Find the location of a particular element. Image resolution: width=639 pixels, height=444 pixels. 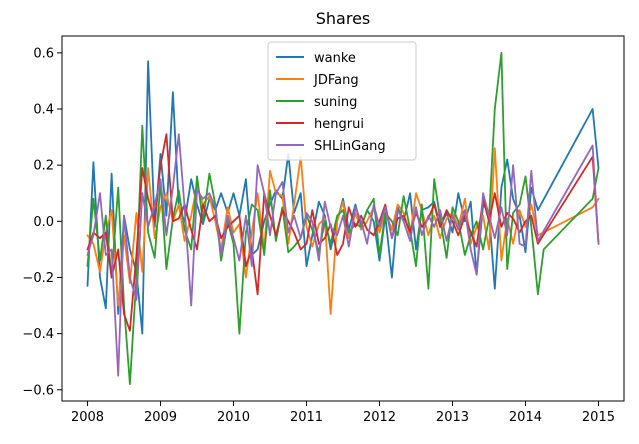

y-tick-label: −0.2 is located at coordinates (38, 278).